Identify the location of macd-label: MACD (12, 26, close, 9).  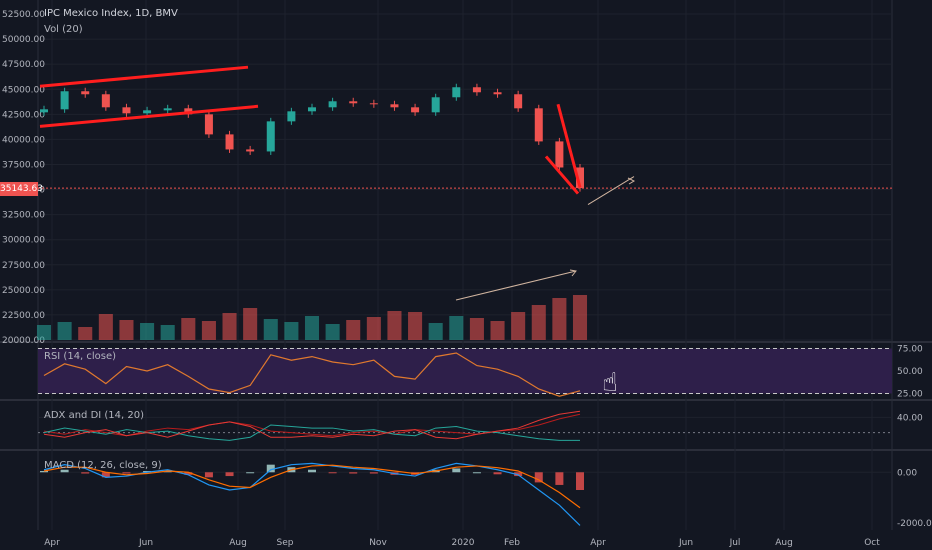
(103, 465).